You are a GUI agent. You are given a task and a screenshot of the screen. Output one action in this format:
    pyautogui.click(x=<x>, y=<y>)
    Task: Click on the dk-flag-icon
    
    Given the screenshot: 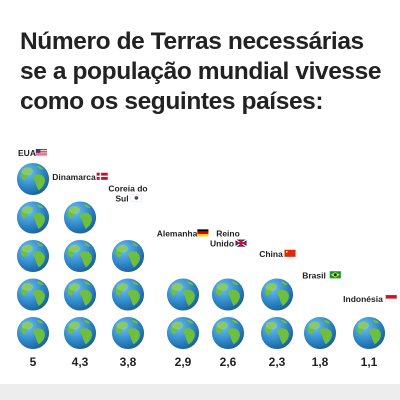 What is the action you would take?
    pyautogui.click(x=102, y=176)
    